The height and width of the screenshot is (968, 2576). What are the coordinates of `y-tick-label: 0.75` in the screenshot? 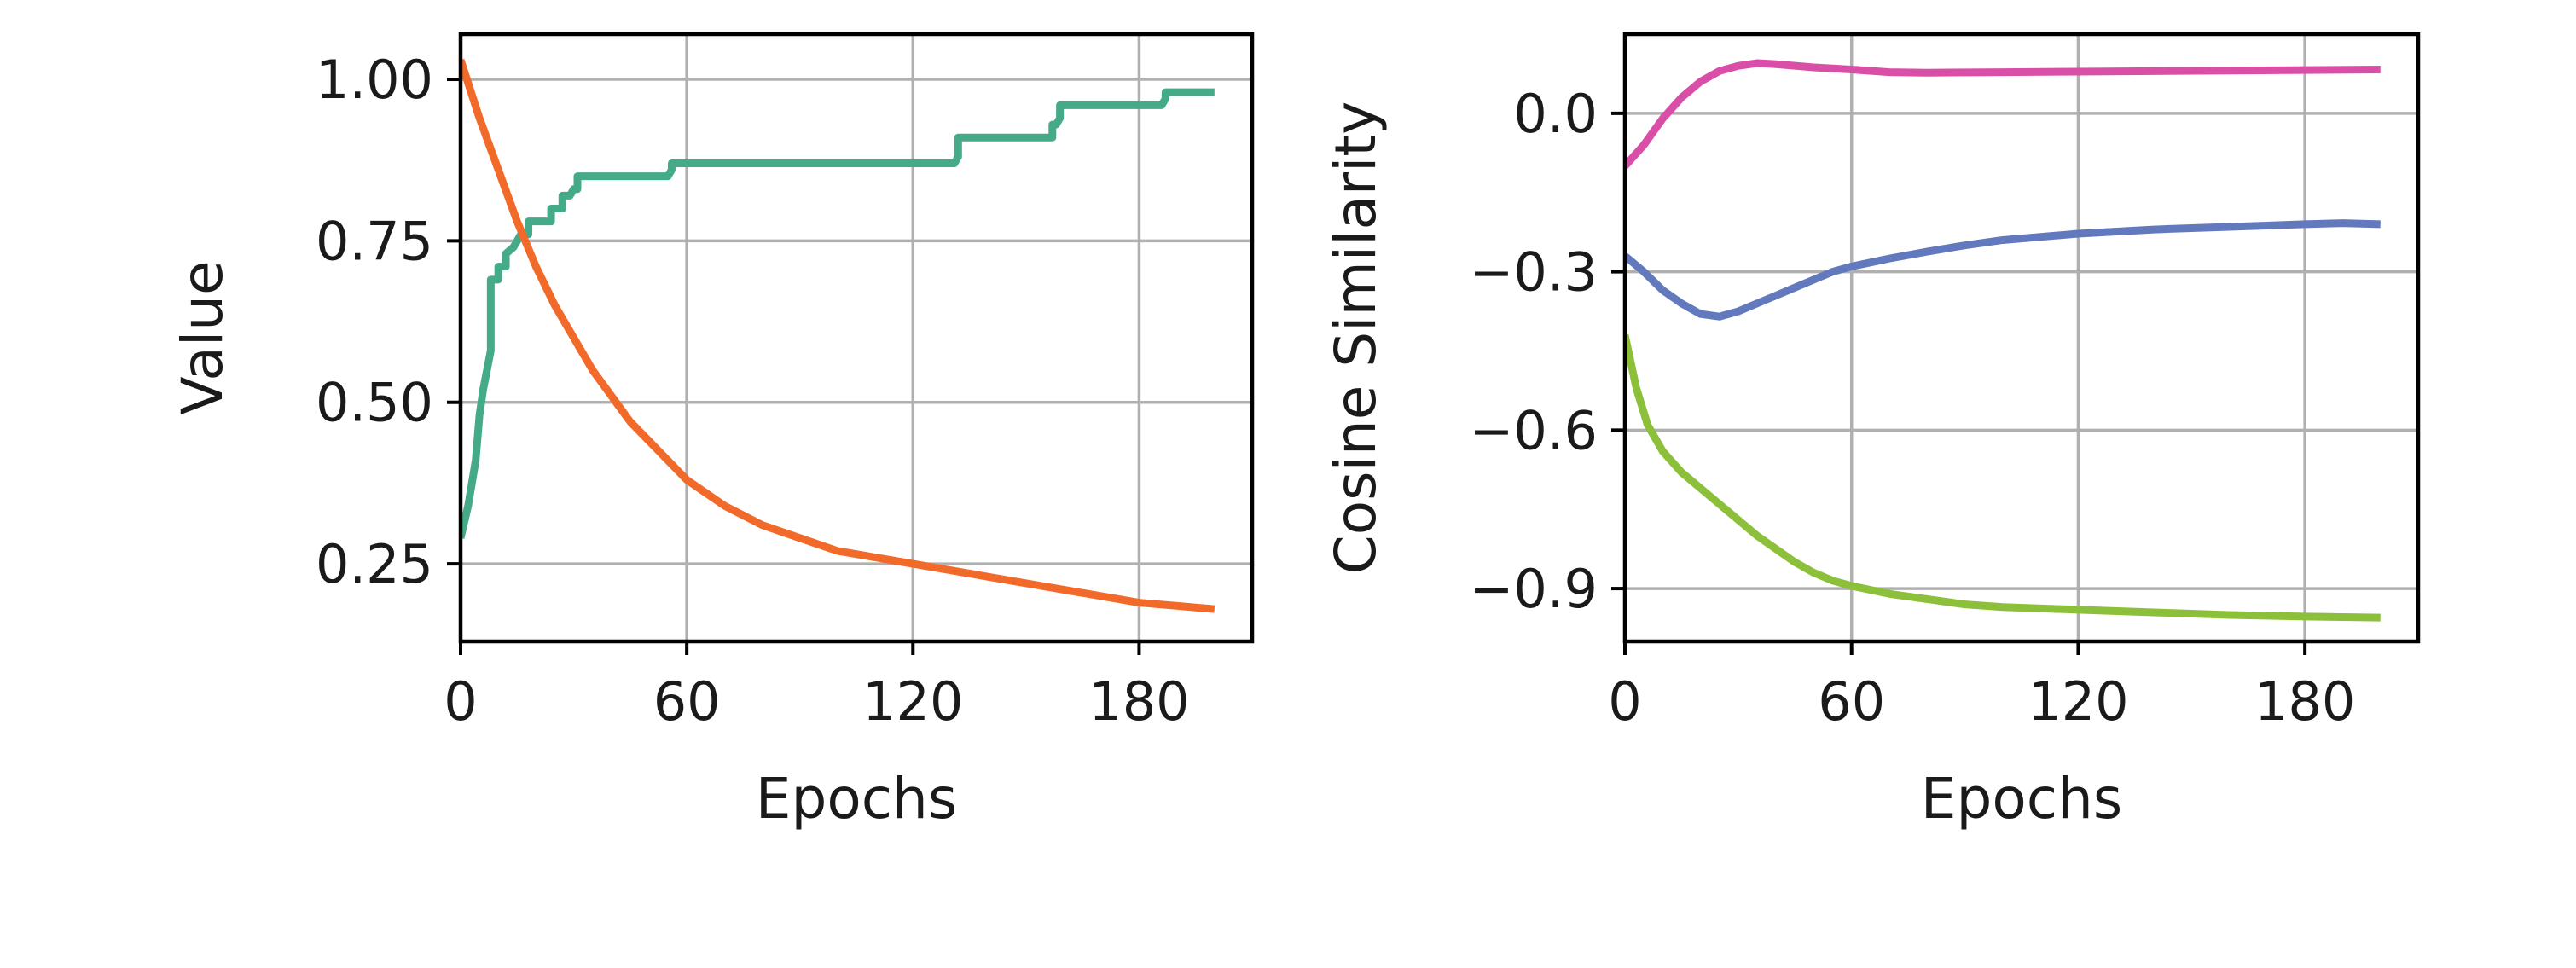 It's located at (374, 241).